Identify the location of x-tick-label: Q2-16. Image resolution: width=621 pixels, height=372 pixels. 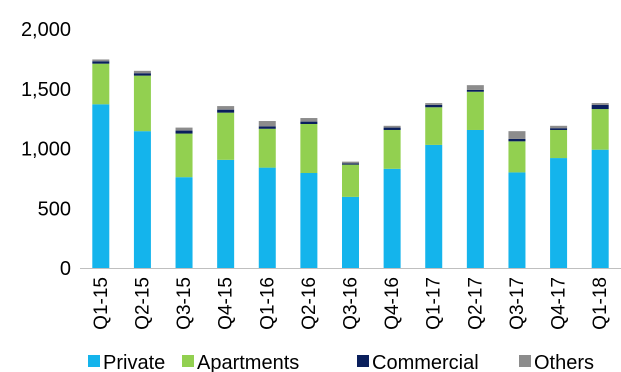
(309, 303).